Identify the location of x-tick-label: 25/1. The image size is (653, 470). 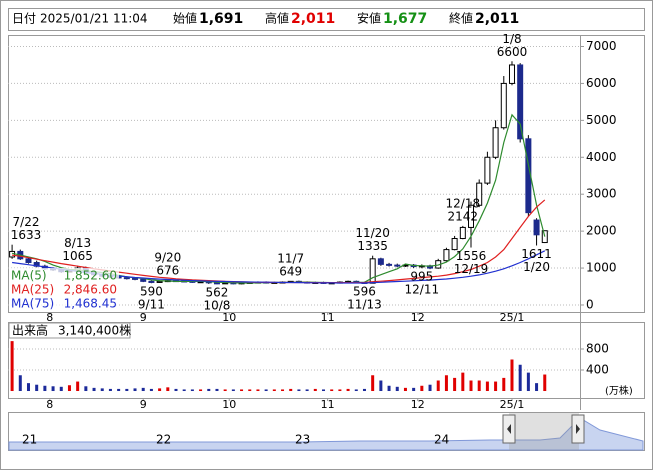
(512, 317).